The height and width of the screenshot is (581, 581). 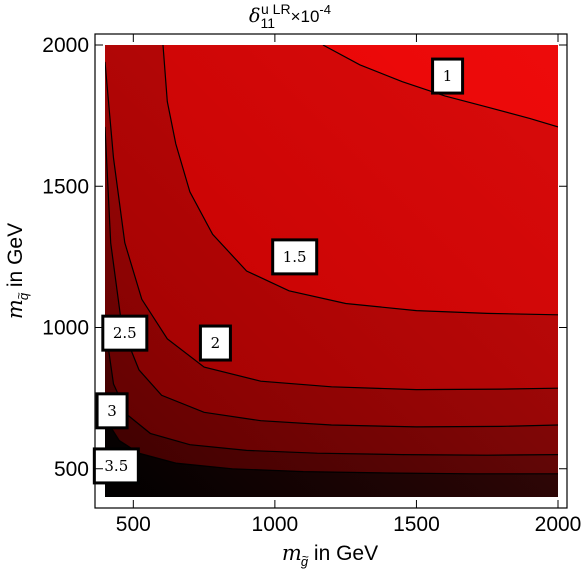 I want to click on x-axis-title: m~g in GeV, so click(x=330, y=555).